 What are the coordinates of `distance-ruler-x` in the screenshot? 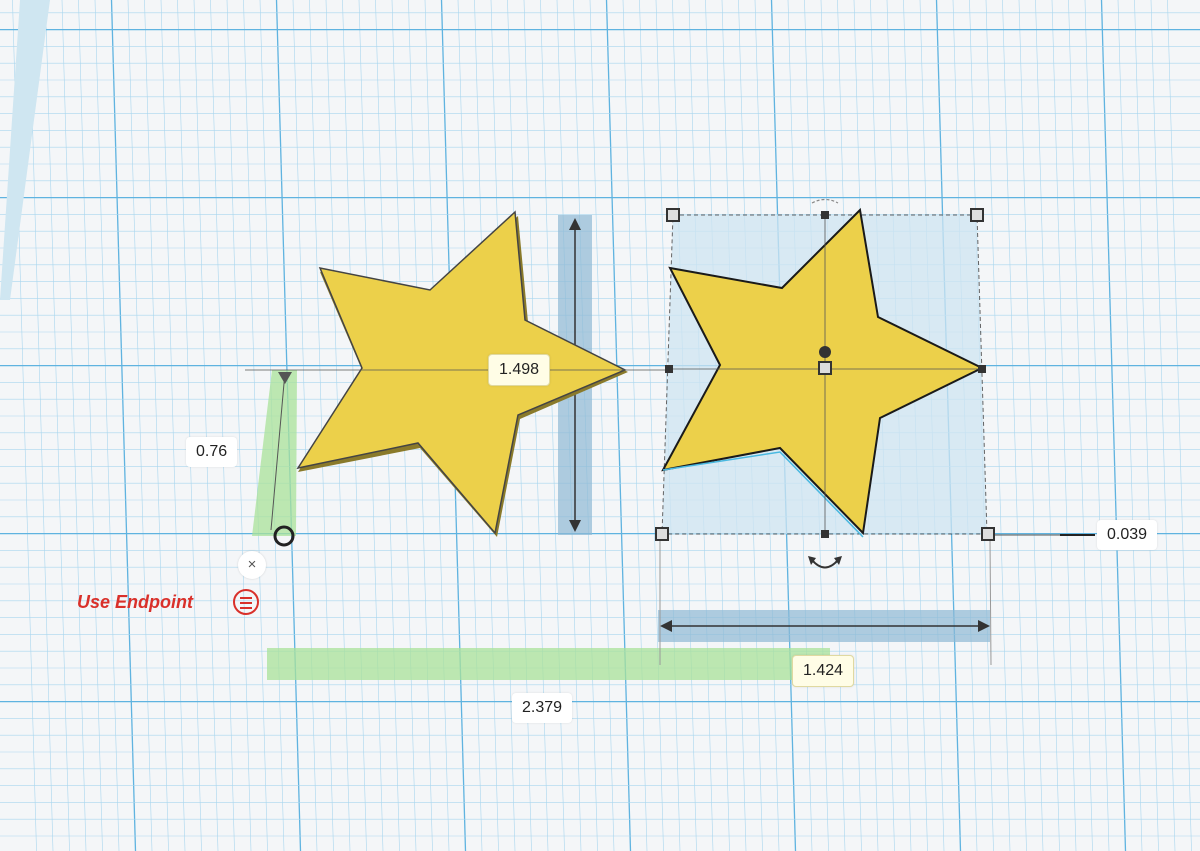 It's located at (548, 664).